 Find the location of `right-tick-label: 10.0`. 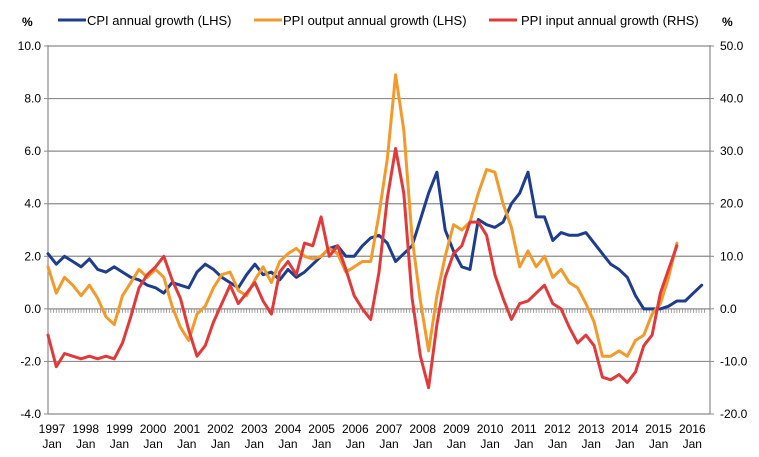

right-tick-label: 10.0 is located at coordinates (732, 256).